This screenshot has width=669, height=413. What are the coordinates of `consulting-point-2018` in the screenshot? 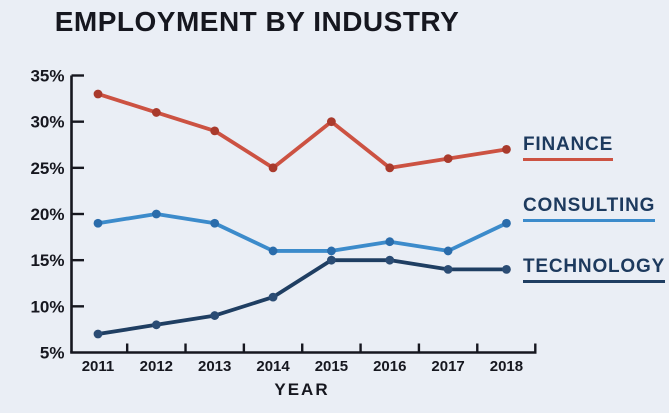 It's located at (506, 223).